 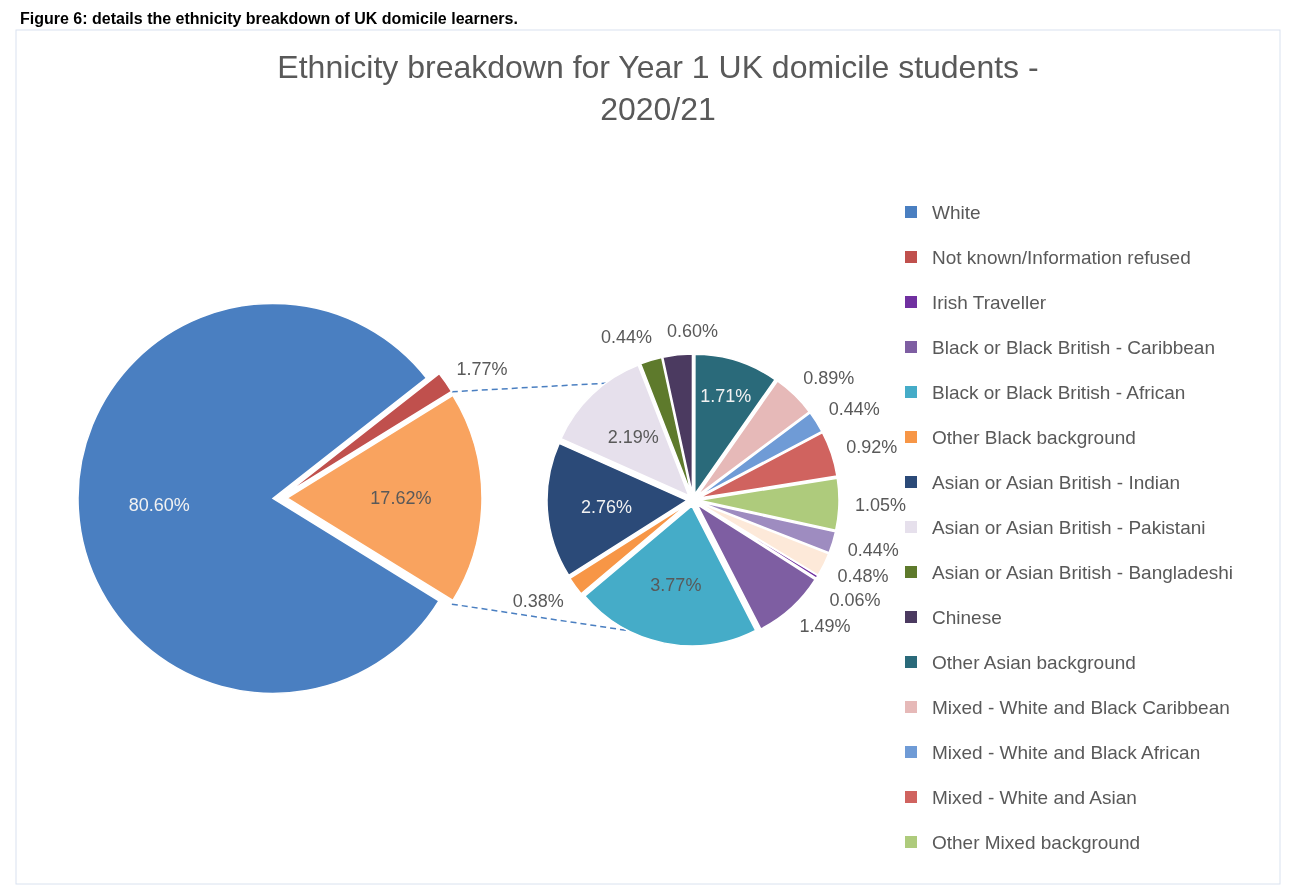 I want to click on legend-label: Other Black background, so click(x=1034, y=437).